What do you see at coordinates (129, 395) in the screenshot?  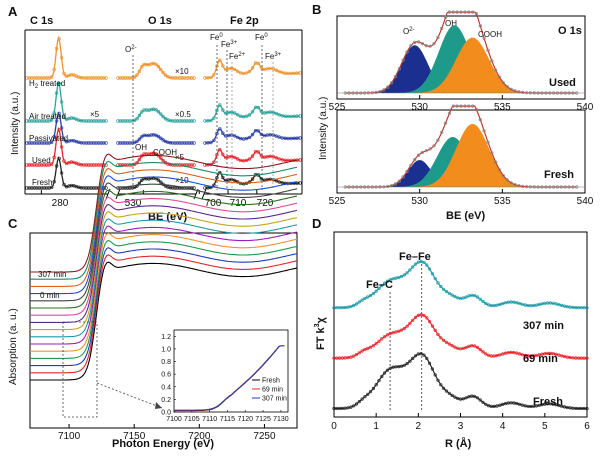 I see `c-zoom-arrow` at bounding box center [129, 395].